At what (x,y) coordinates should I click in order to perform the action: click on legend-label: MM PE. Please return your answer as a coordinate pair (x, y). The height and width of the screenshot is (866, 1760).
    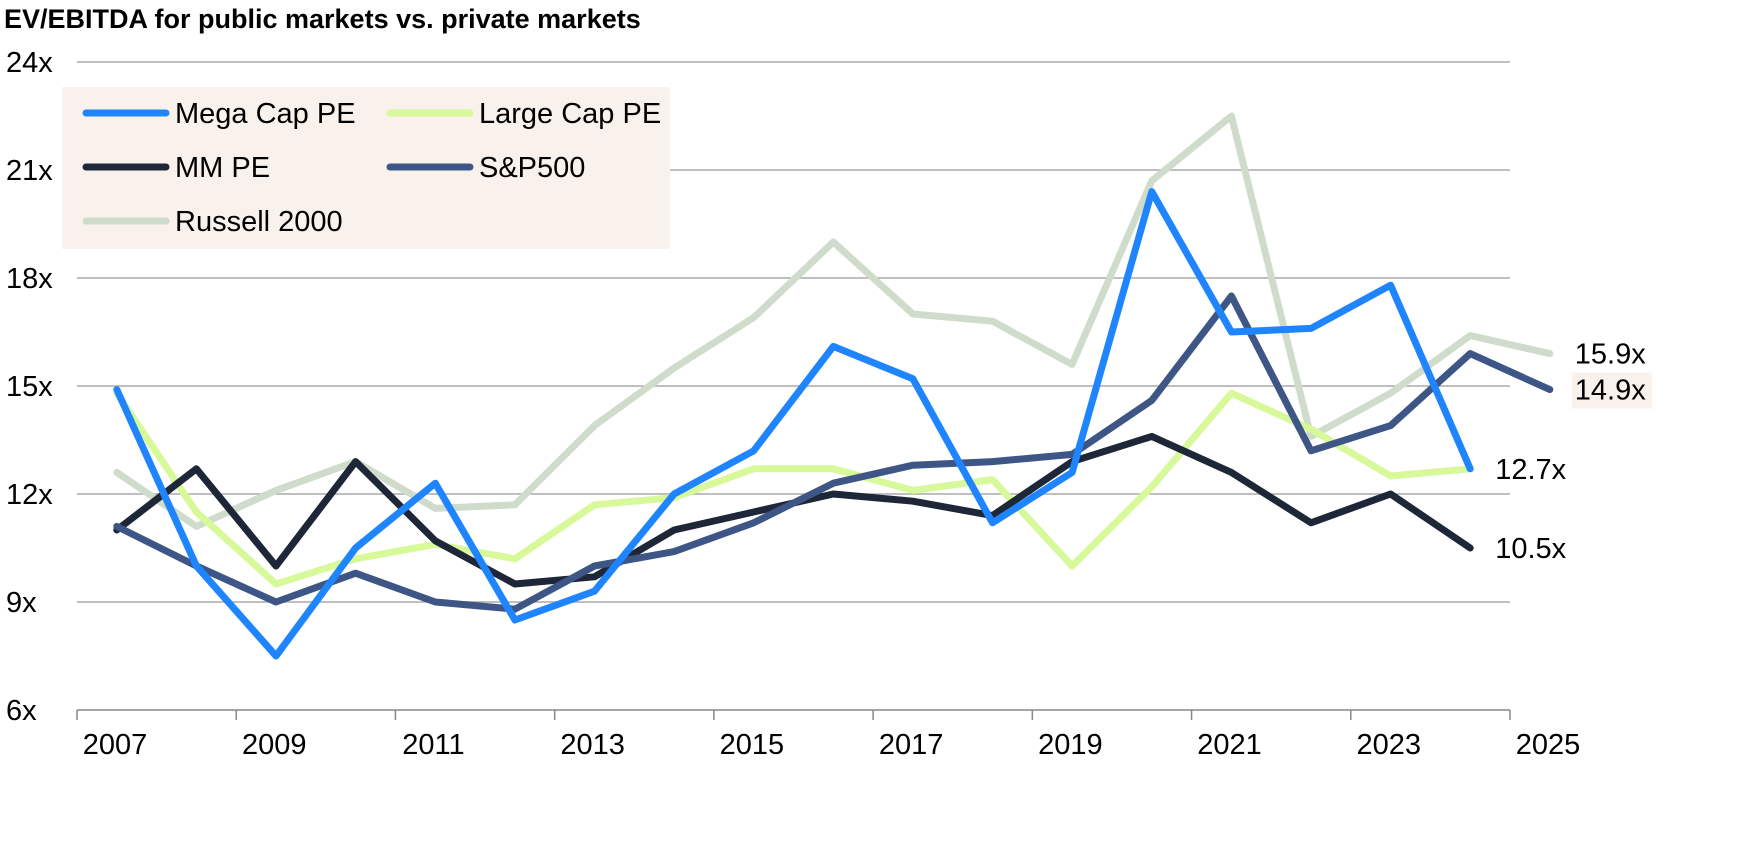
    Looking at the image, I should click on (222, 168).